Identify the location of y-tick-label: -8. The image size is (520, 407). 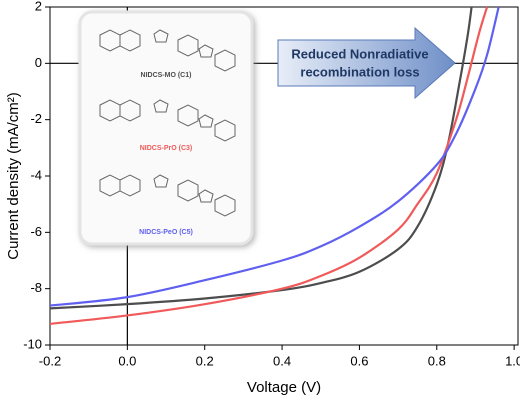
(36, 287).